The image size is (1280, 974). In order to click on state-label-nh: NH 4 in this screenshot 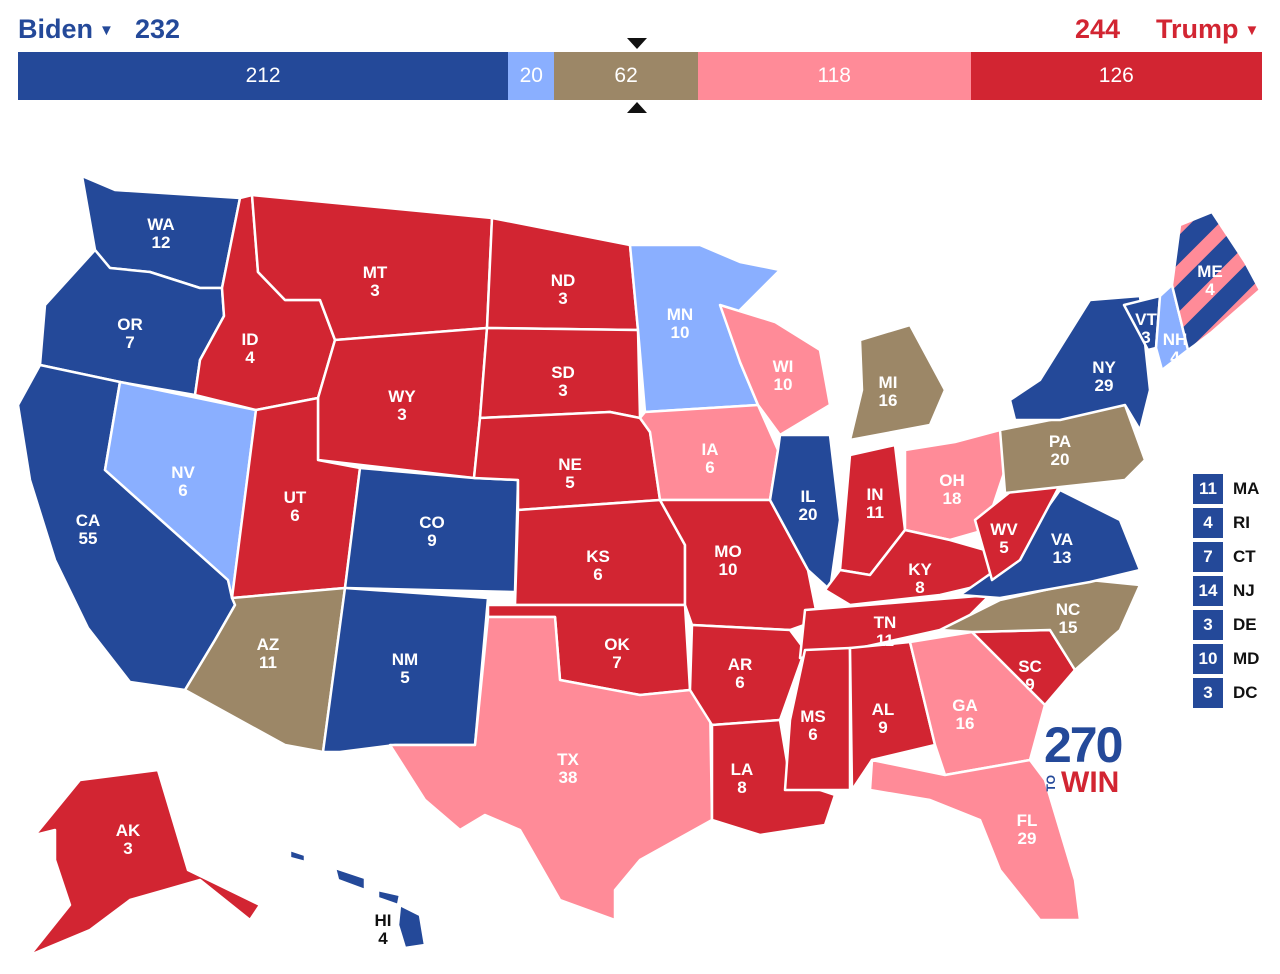, I will do `click(1175, 348)`.